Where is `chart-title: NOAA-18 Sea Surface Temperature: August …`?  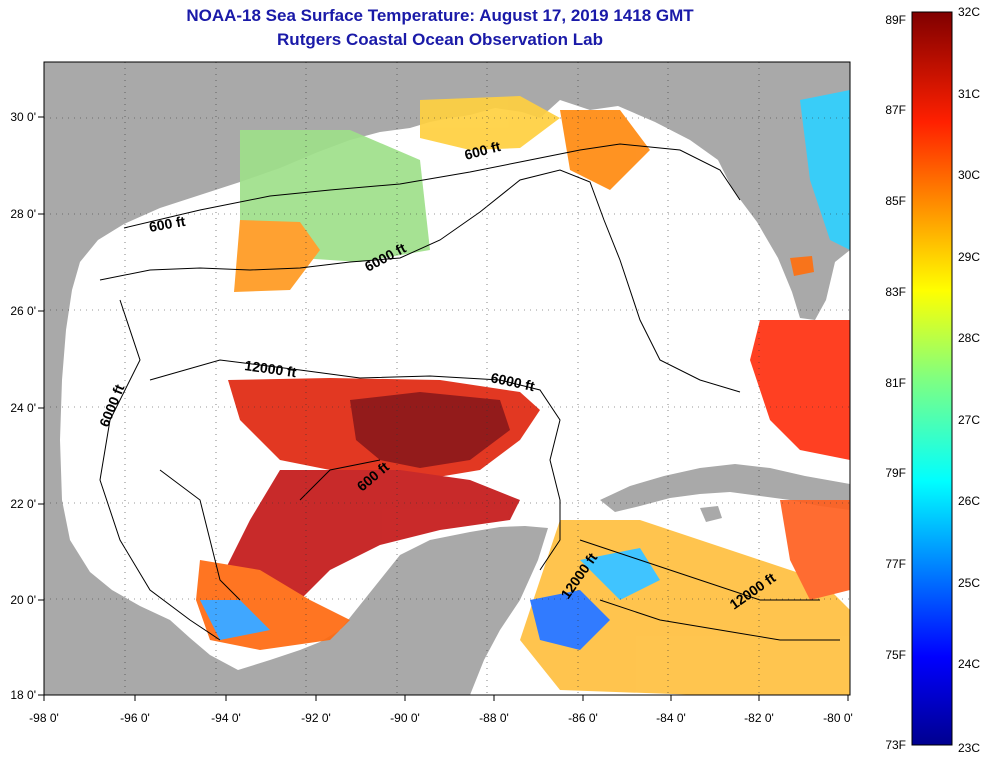 chart-title: NOAA-18 Sea Surface Temperature: August … is located at coordinates (440, 15).